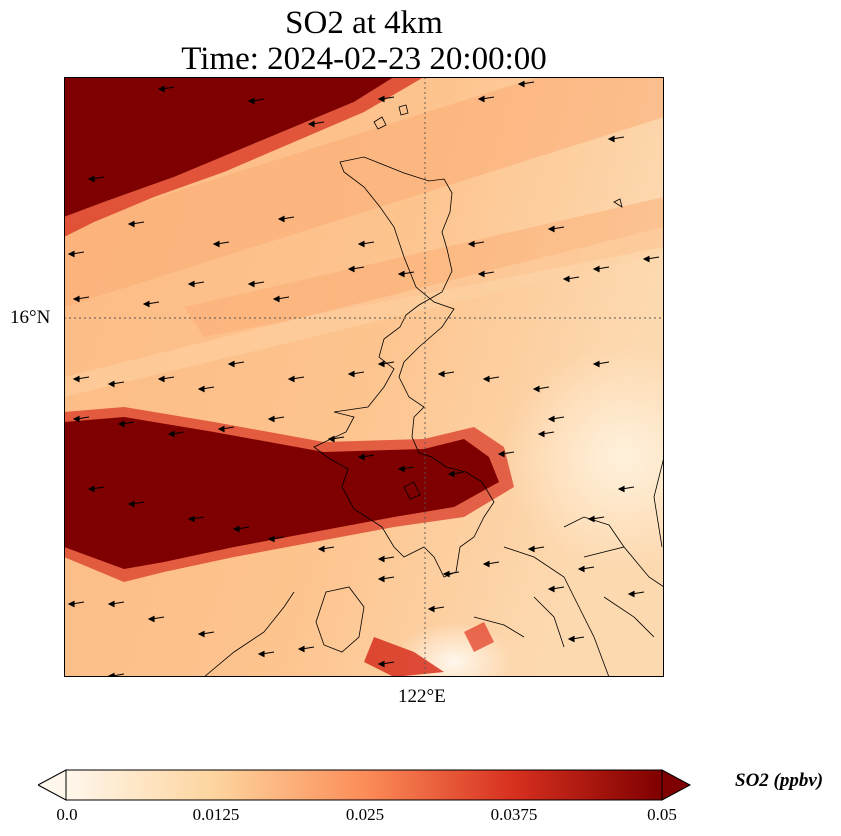 This screenshot has width=841, height=836. What do you see at coordinates (676, 785) in the screenshot?
I see `colorbar-extend-high` at bounding box center [676, 785].